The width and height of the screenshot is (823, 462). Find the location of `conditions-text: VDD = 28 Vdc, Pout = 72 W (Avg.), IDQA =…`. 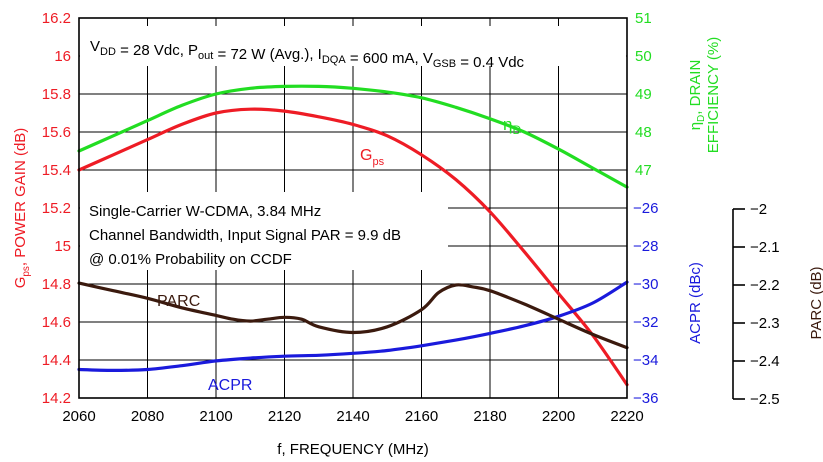

conditions-text: VDD = 28 Vdc, Pout = 72 W (Avg.), IDQA =… is located at coordinates (307, 54).